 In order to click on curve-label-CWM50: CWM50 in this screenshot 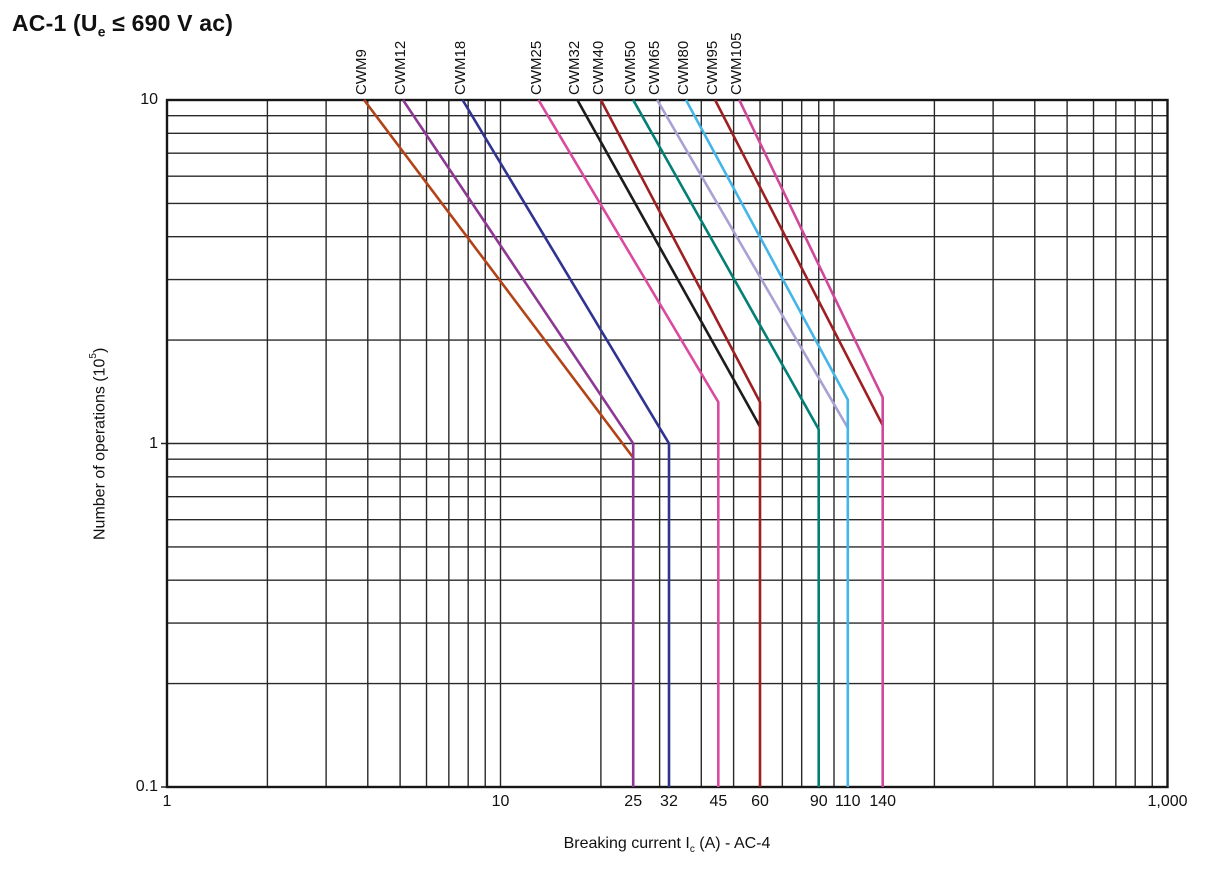, I will do `click(631, 67)`.